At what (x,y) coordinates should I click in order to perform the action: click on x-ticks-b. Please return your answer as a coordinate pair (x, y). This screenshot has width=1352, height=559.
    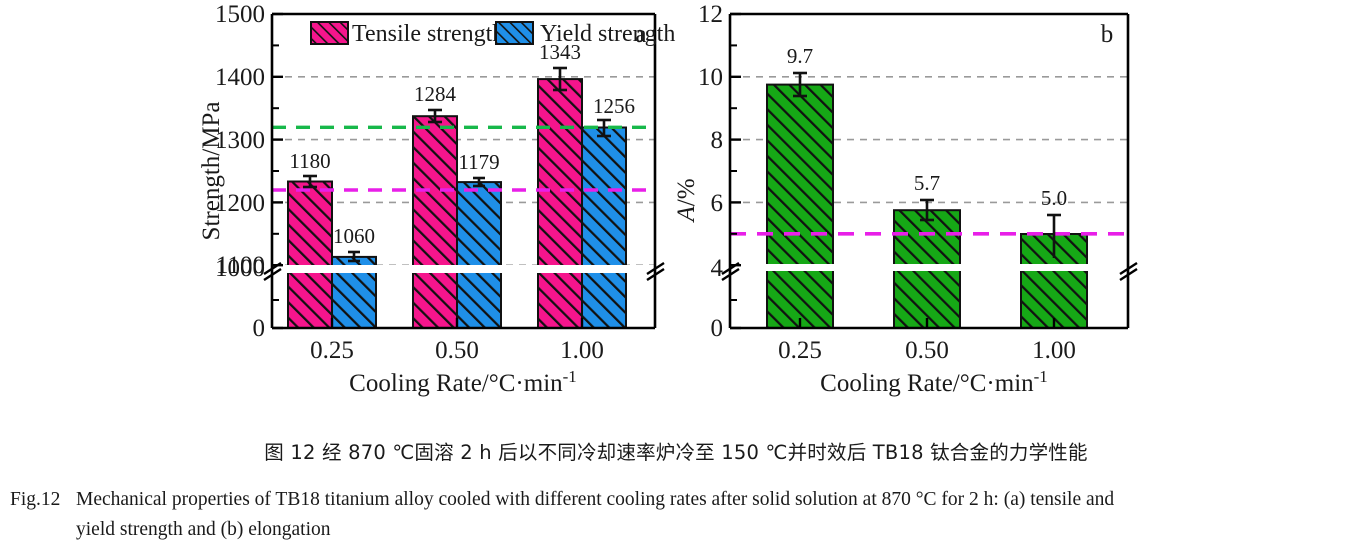
    Looking at the image, I should click on (927, 323).